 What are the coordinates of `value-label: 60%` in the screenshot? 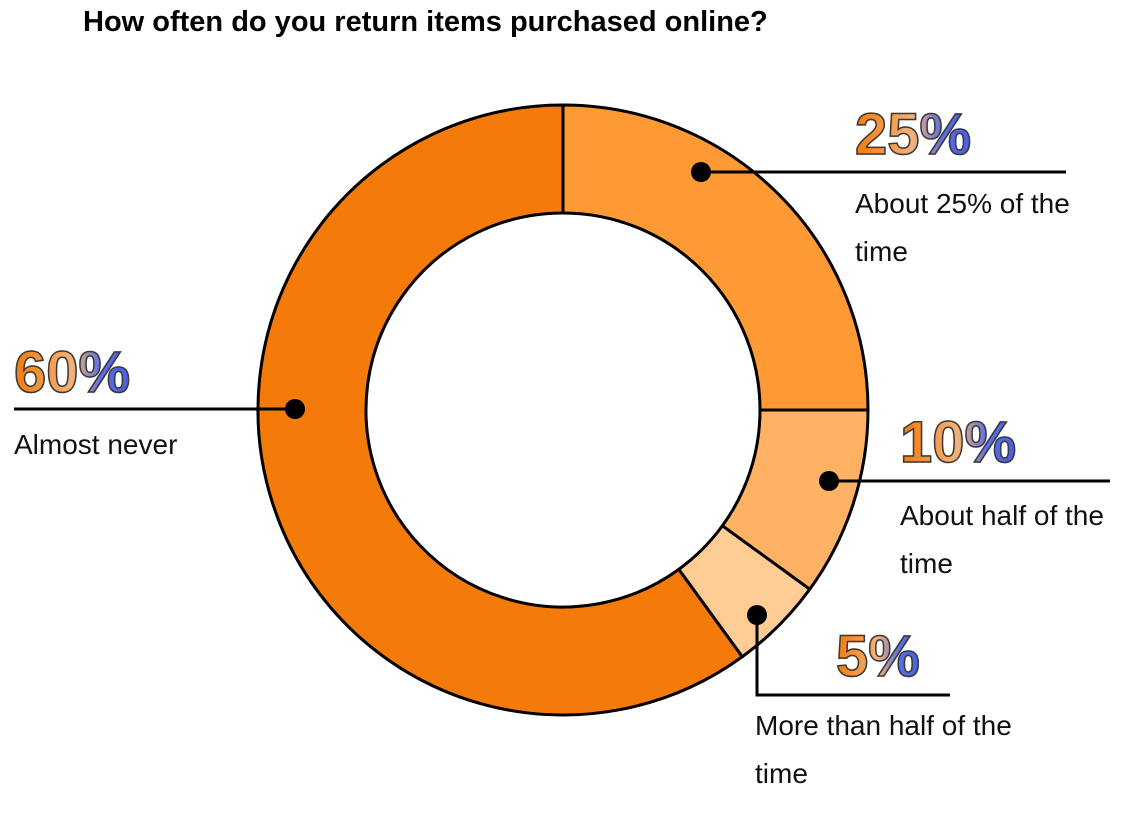 It's located at (72, 373).